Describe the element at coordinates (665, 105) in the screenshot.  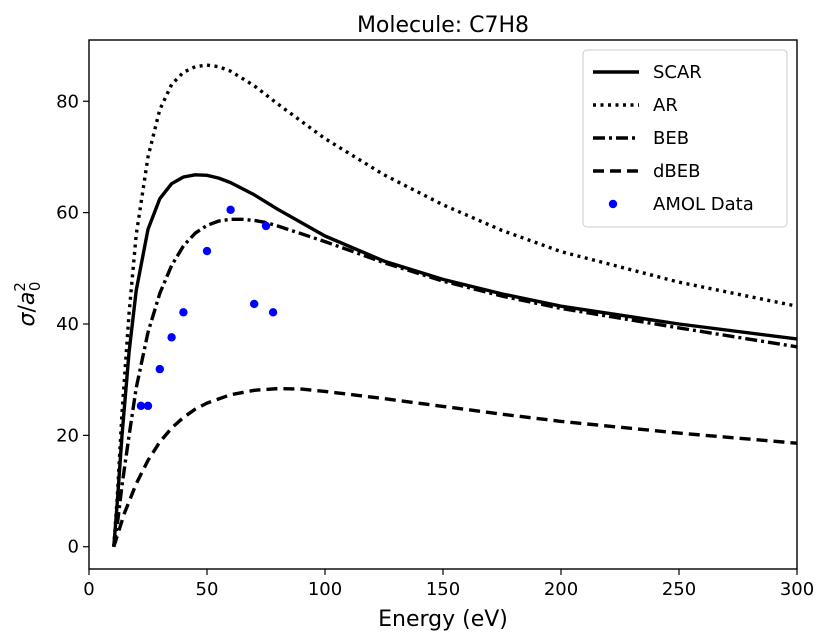
I see `legend-label-ar: AR` at that location.